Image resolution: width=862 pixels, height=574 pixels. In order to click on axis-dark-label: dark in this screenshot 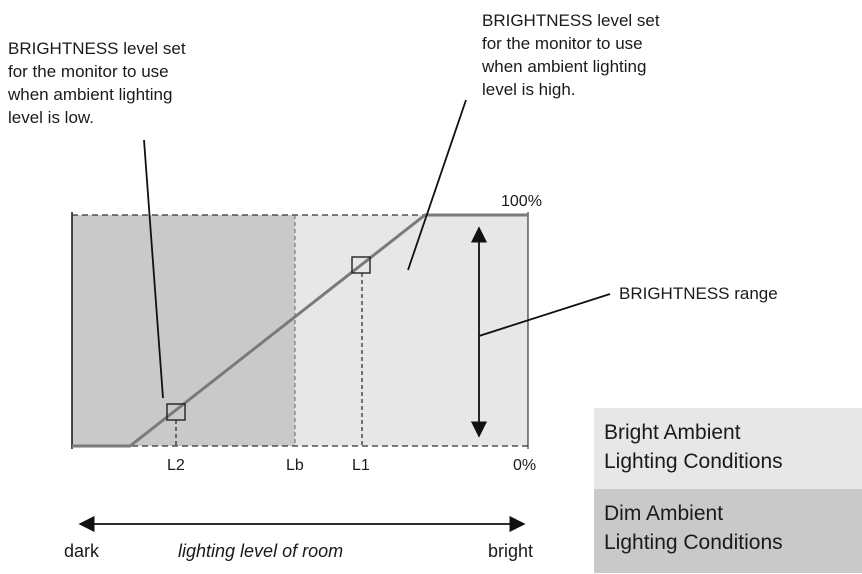, I will do `click(82, 551)`.